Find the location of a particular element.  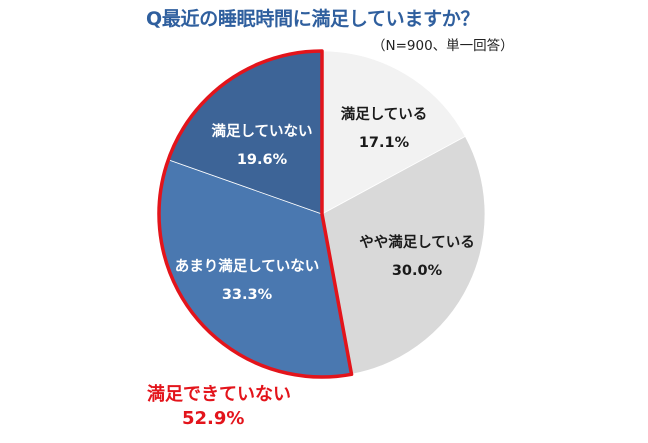

slice-label-not-very-satisfied: あまり満足していない 33.3% is located at coordinates (247, 281).